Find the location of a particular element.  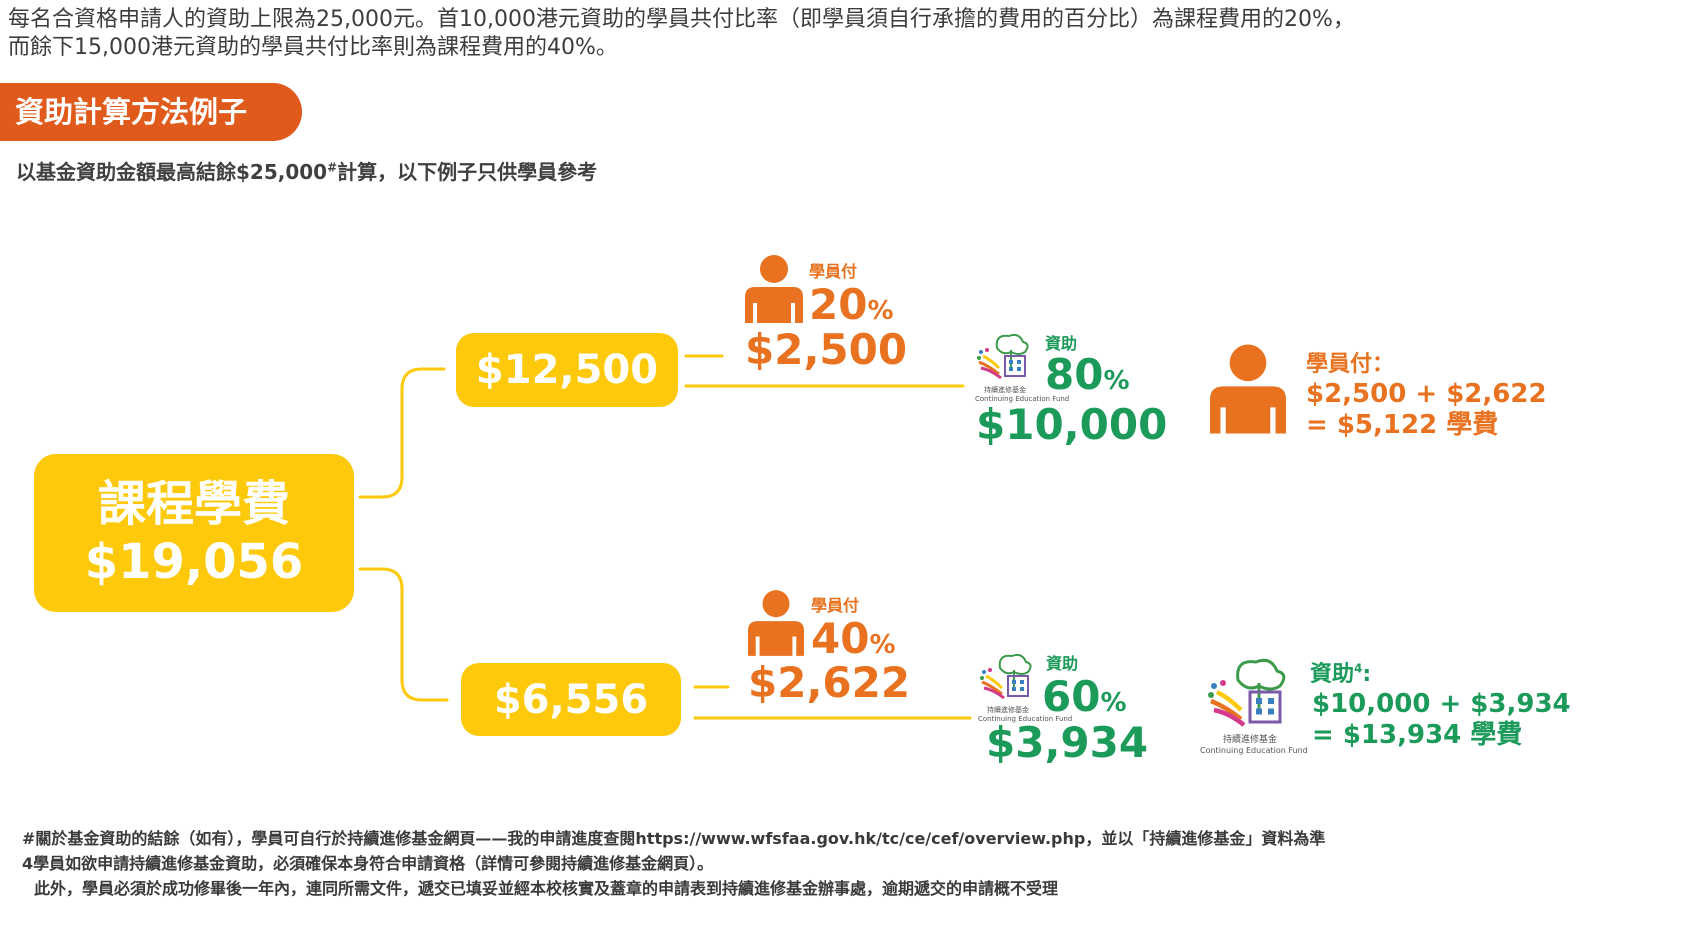

student-amount-2: $2,622 is located at coordinates (829, 682).